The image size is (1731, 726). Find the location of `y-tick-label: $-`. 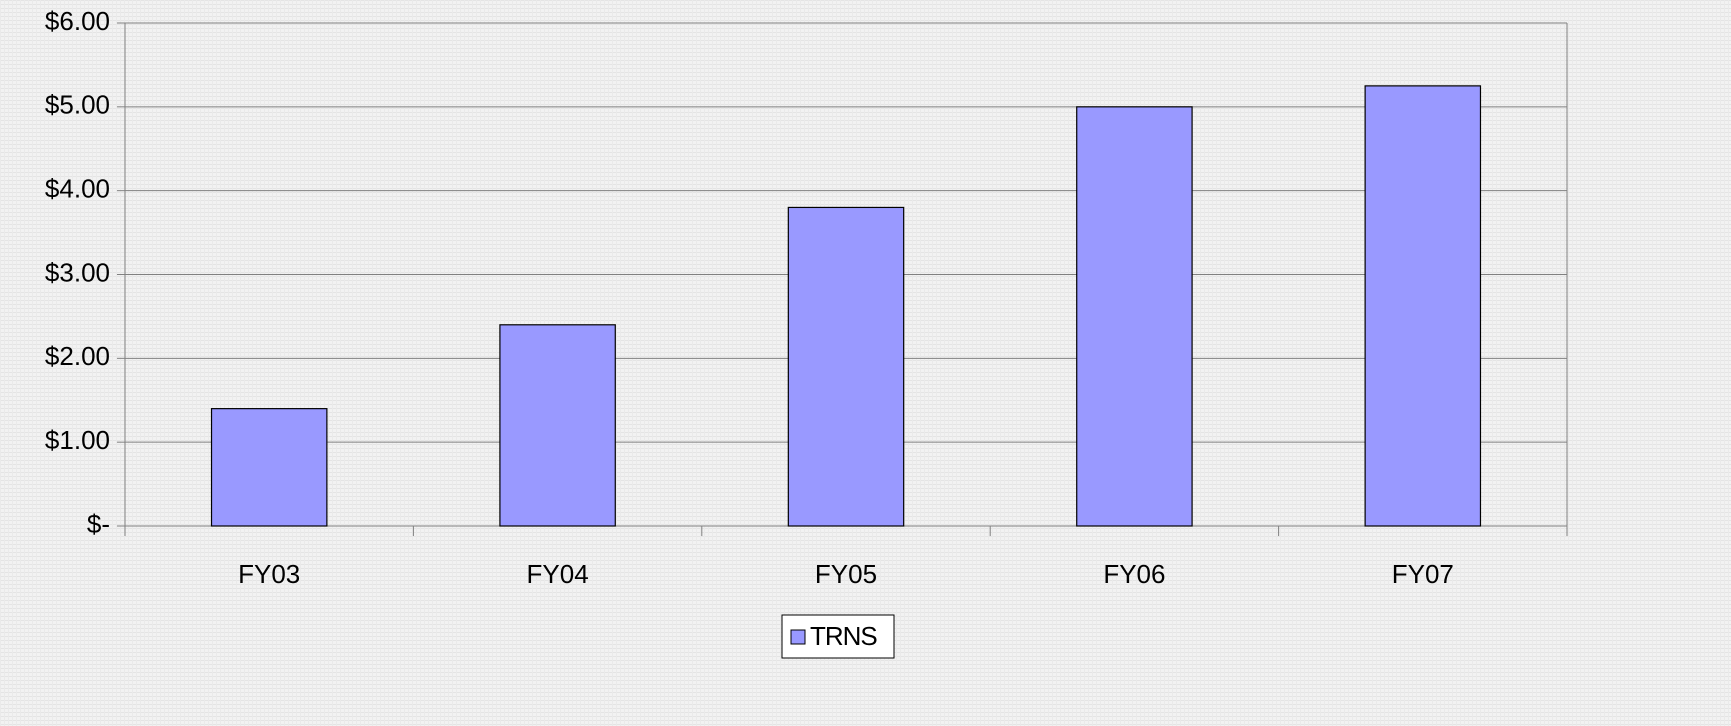

y-tick-label: $- is located at coordinates (98, 524).